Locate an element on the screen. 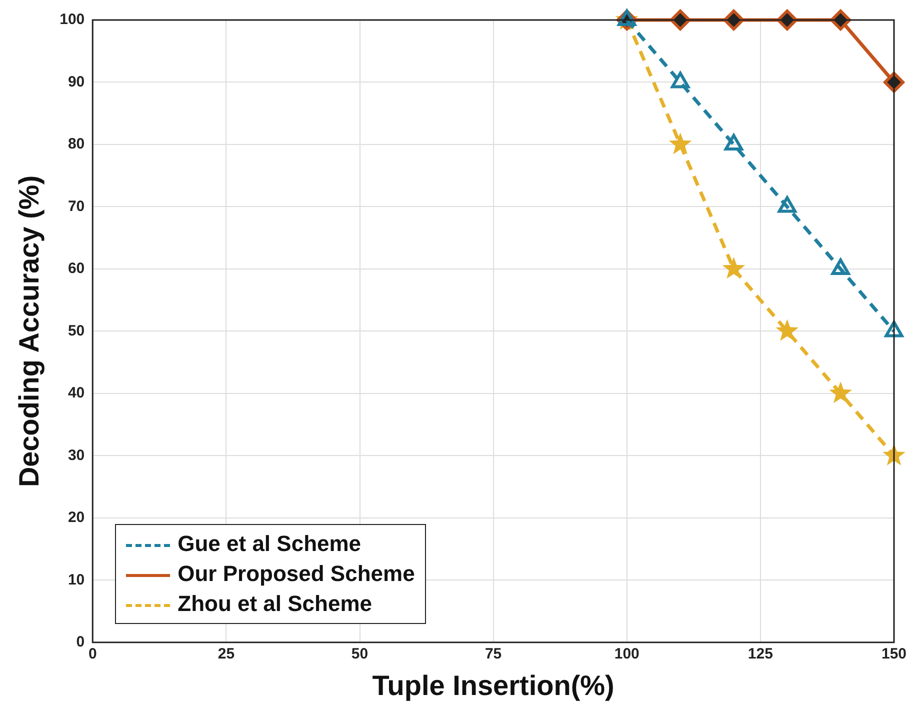 Image resolution: width=916 pixels, height=713 pixels. y-tick-label: 60 is located at coordinates (76, 269).